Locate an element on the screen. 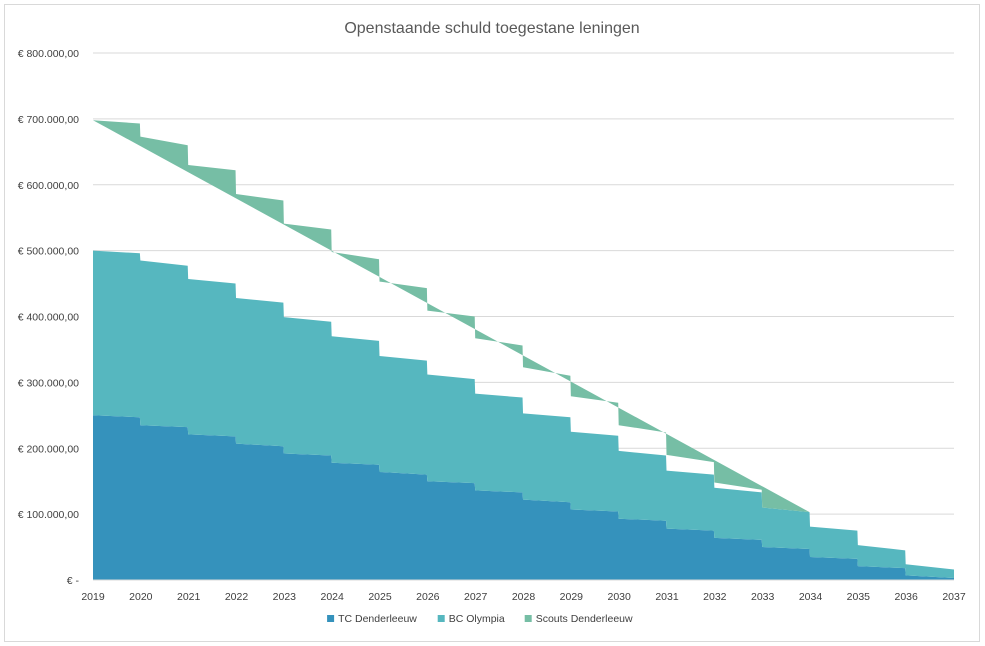 This screenshot has height=646, width=985. x-tick-label: 2034 is located at coordinates (811, 597).